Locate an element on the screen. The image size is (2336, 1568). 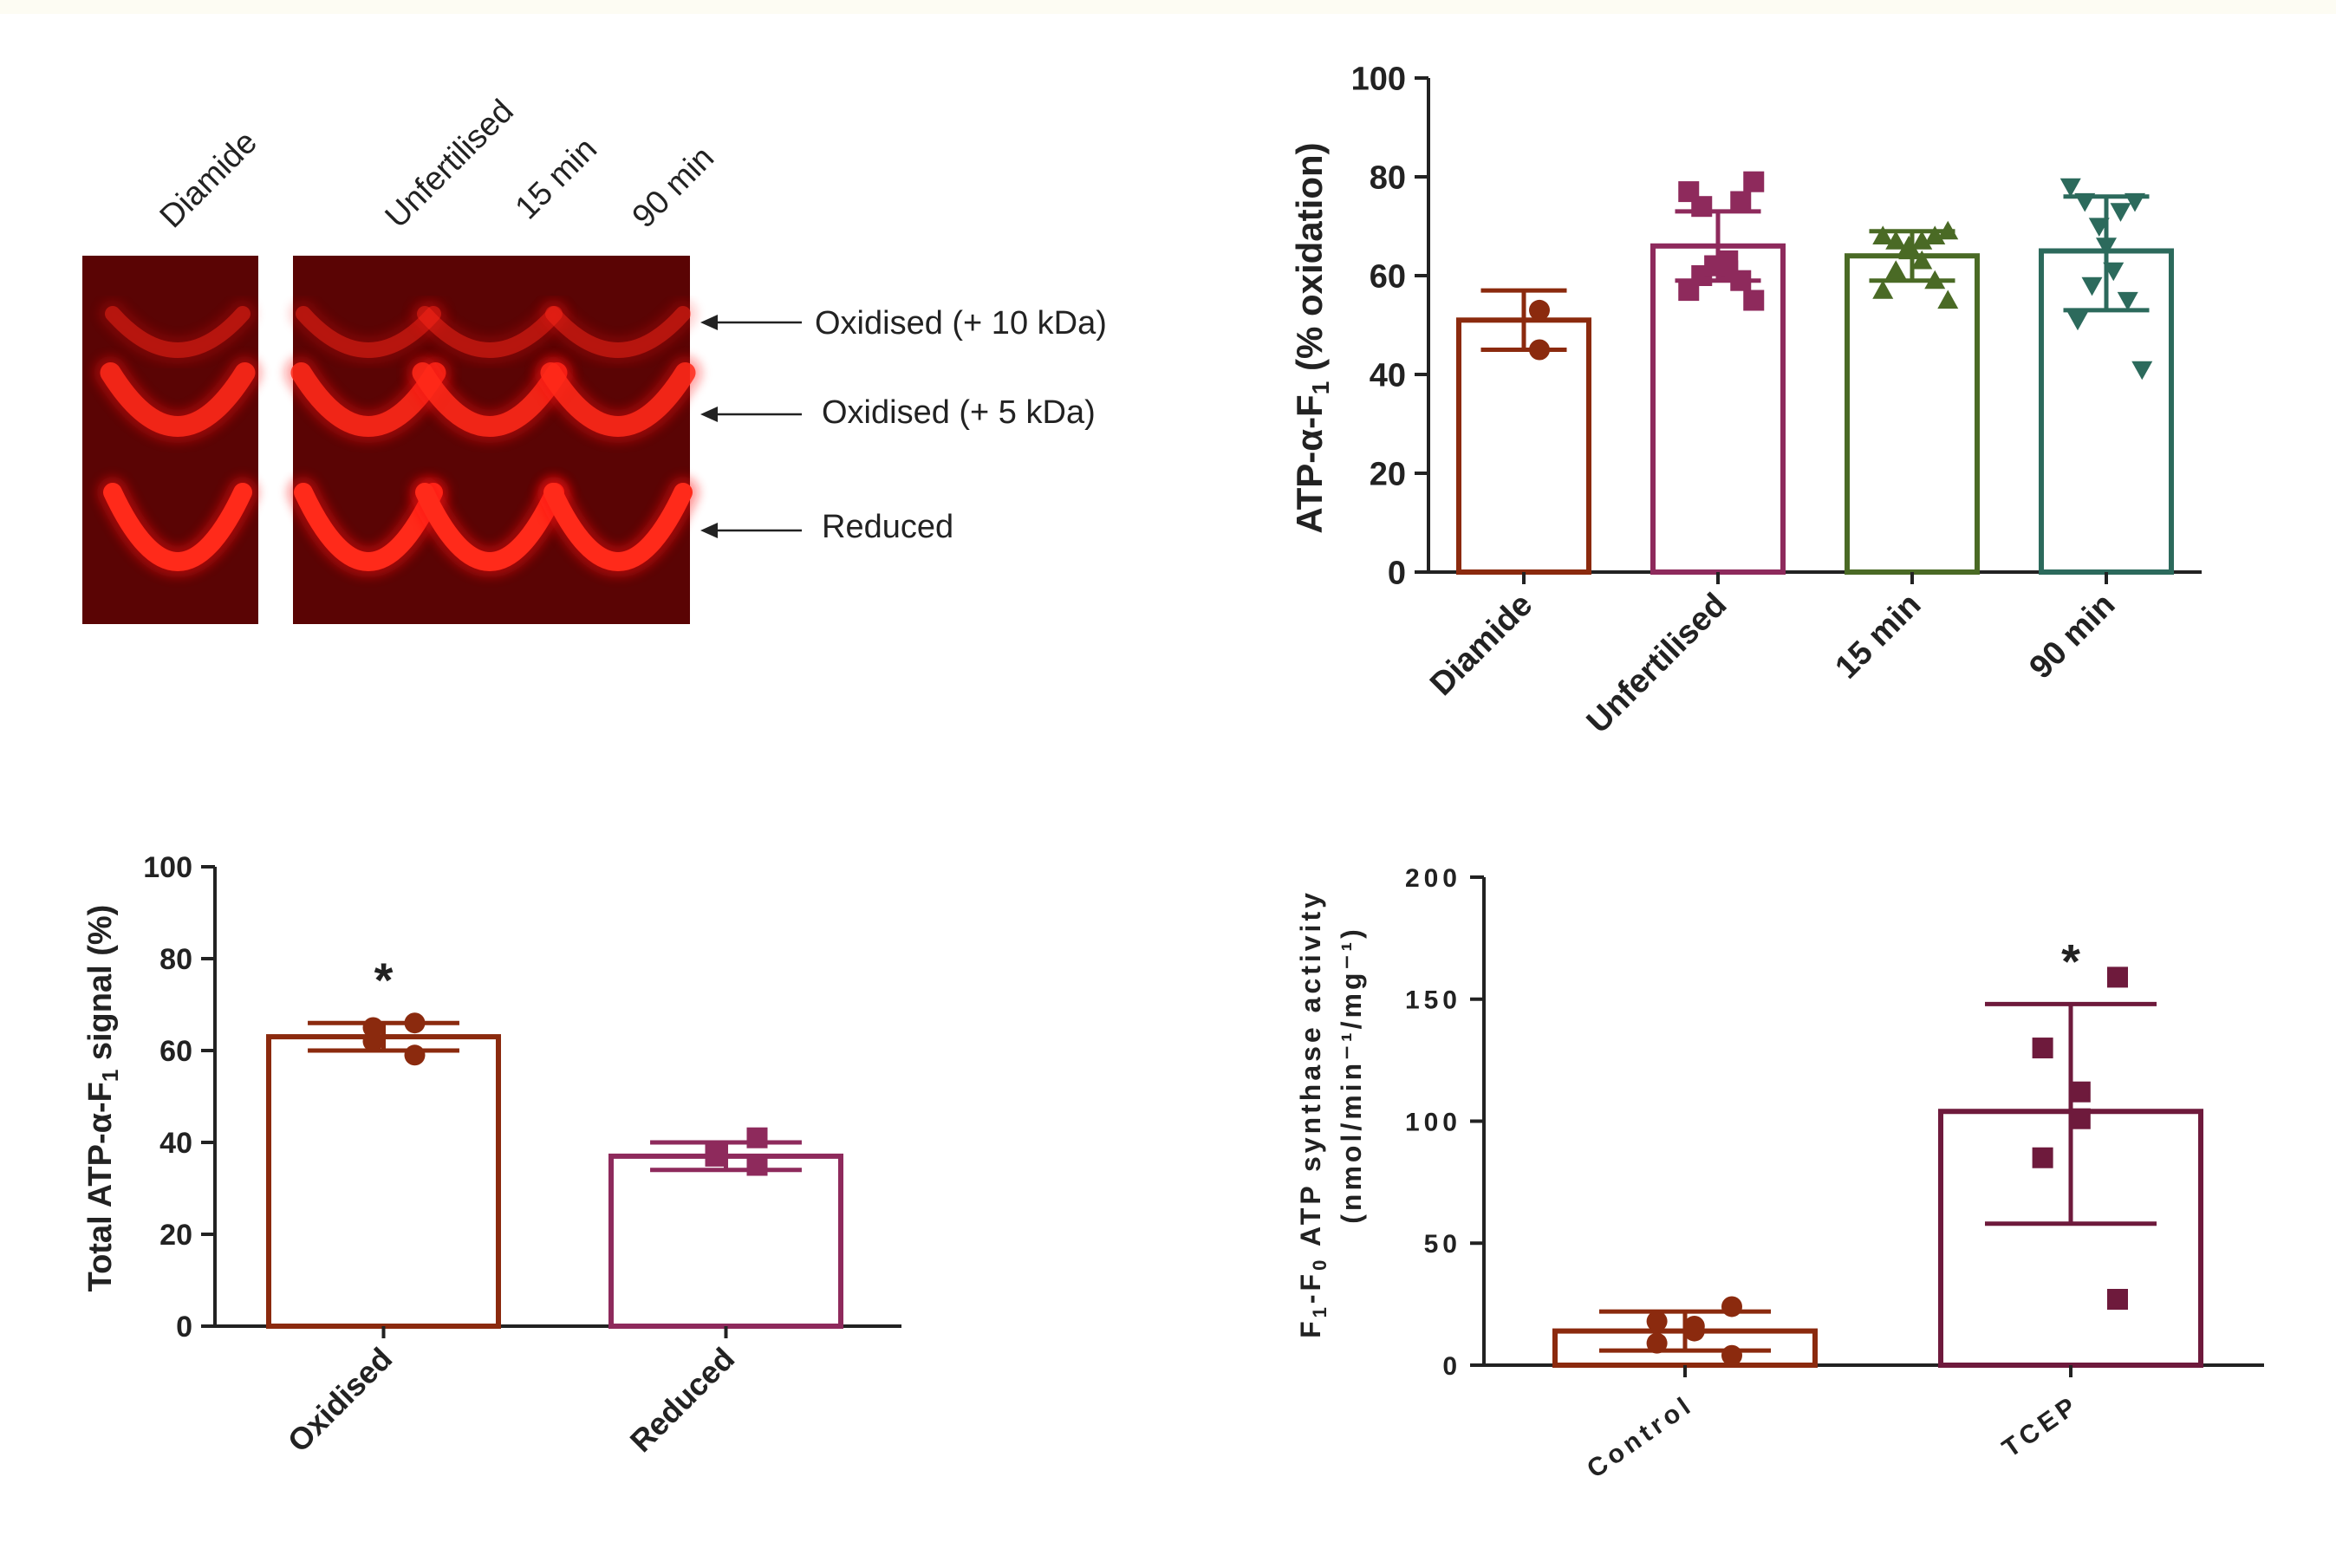
y-axis-label-units: (nmol/min⁻¹/mg⁻¹) is located at coordinates (1351, 1075).